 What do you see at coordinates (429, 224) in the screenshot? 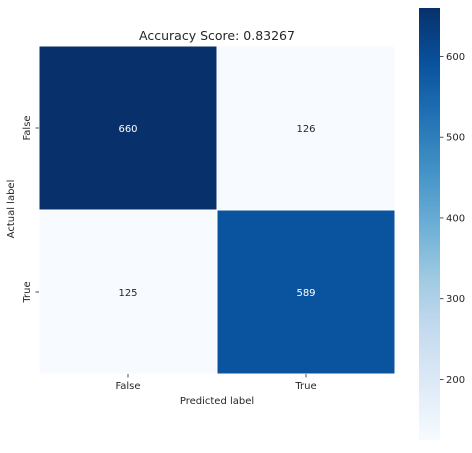
I see `colorbar` at bounding box center [429, 224].